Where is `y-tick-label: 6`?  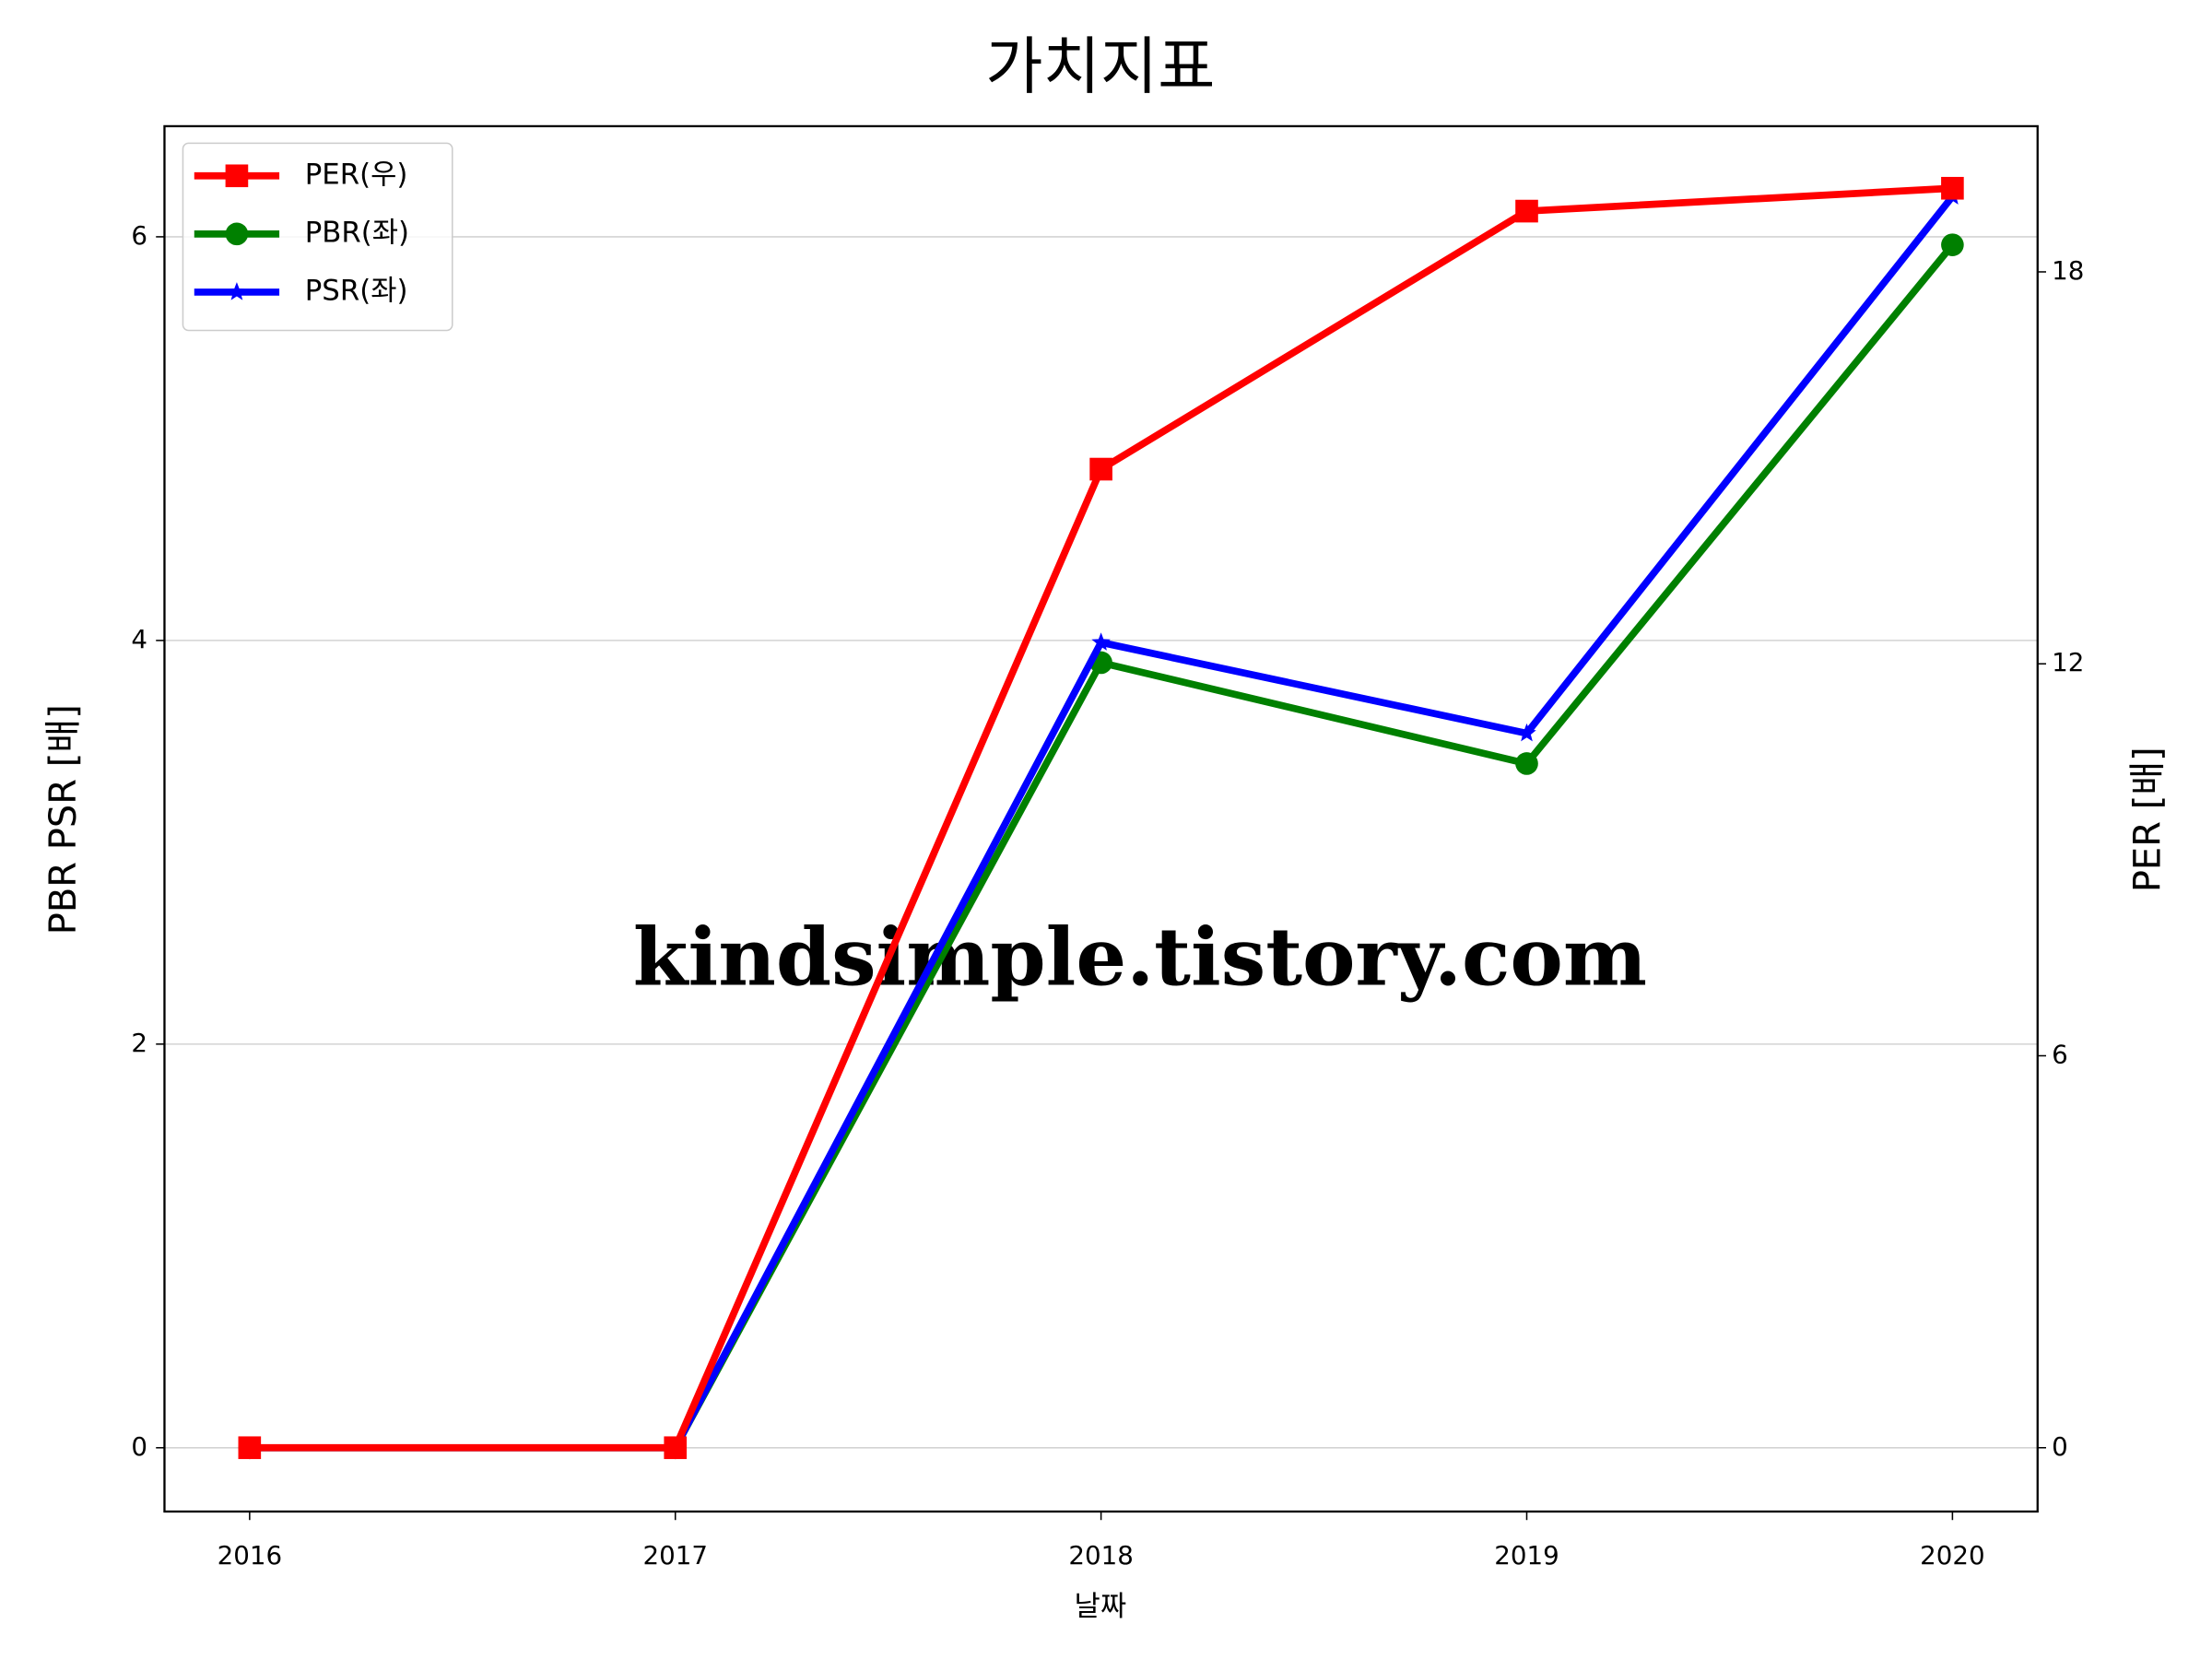 y-tick-label: 6 is located at coordinates (139, 235).